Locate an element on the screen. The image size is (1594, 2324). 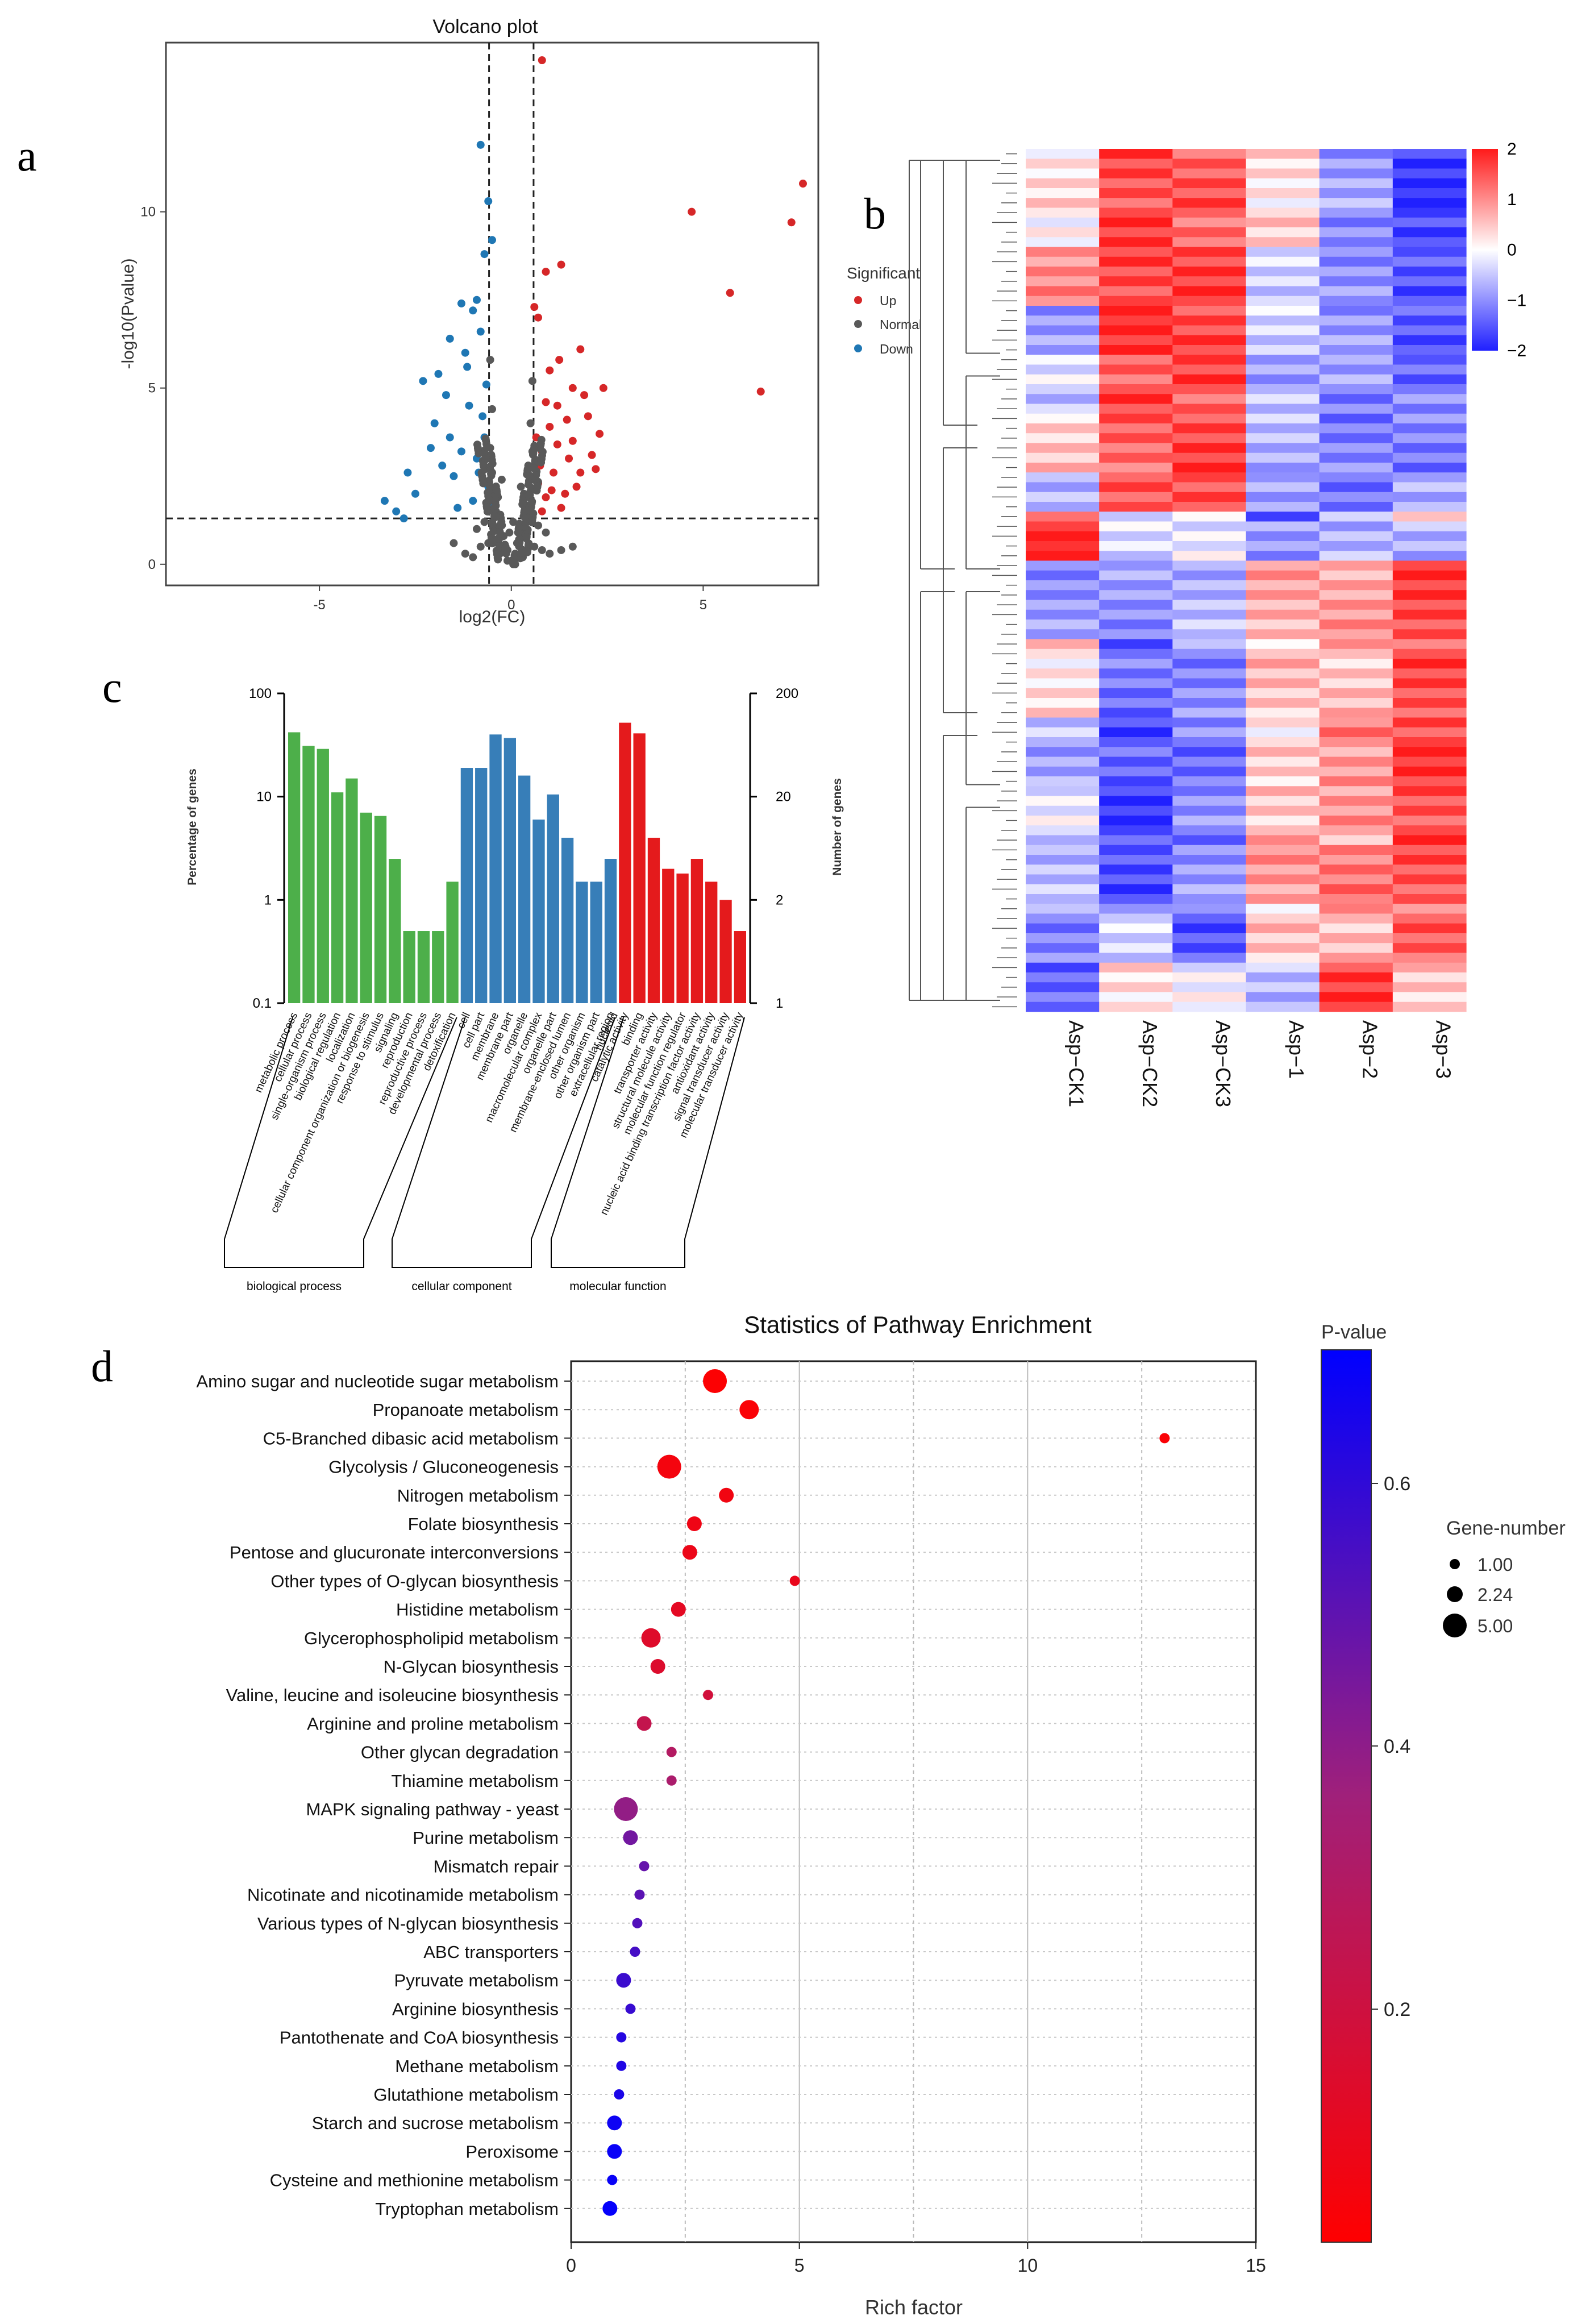
heatmap-column-label: Asp−1 is located at coordinates (1296, 1049).